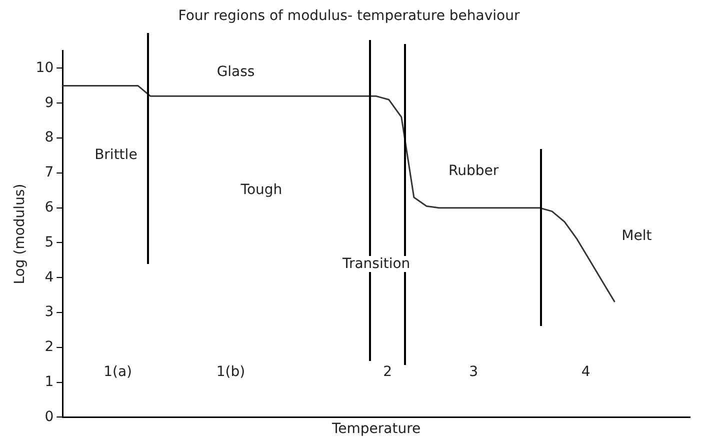 This screenshot has height=446, width=708. What do you see at coordinates (262, 190) in the screenshot?
I see `annotation: Tough` at bounding box center [262, 190].